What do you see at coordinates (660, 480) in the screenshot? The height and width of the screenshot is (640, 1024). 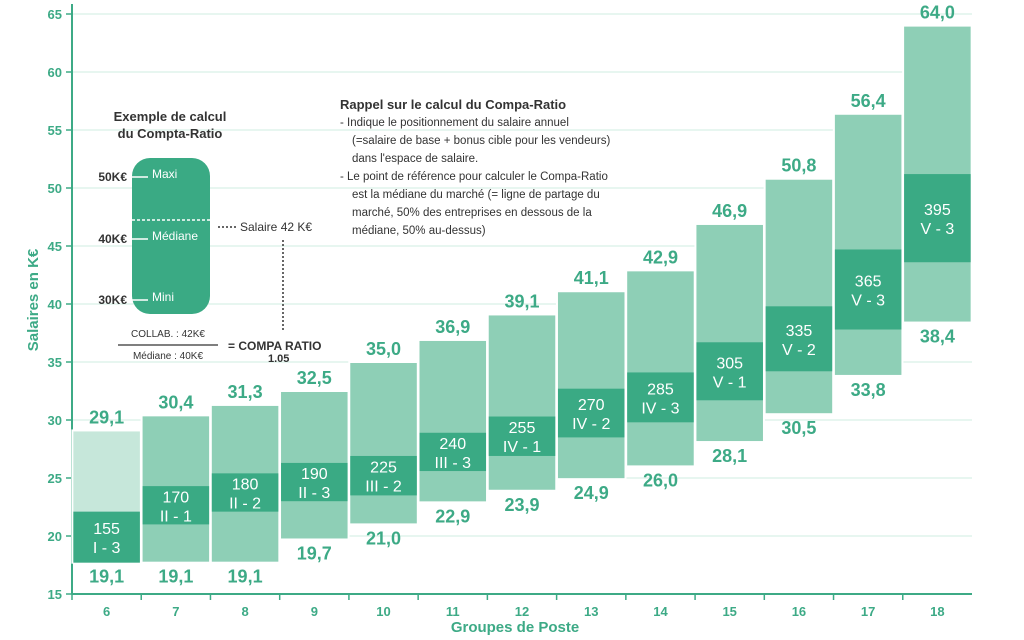 I see `min-value-label: 26,0` at bounding box center [660, 480].